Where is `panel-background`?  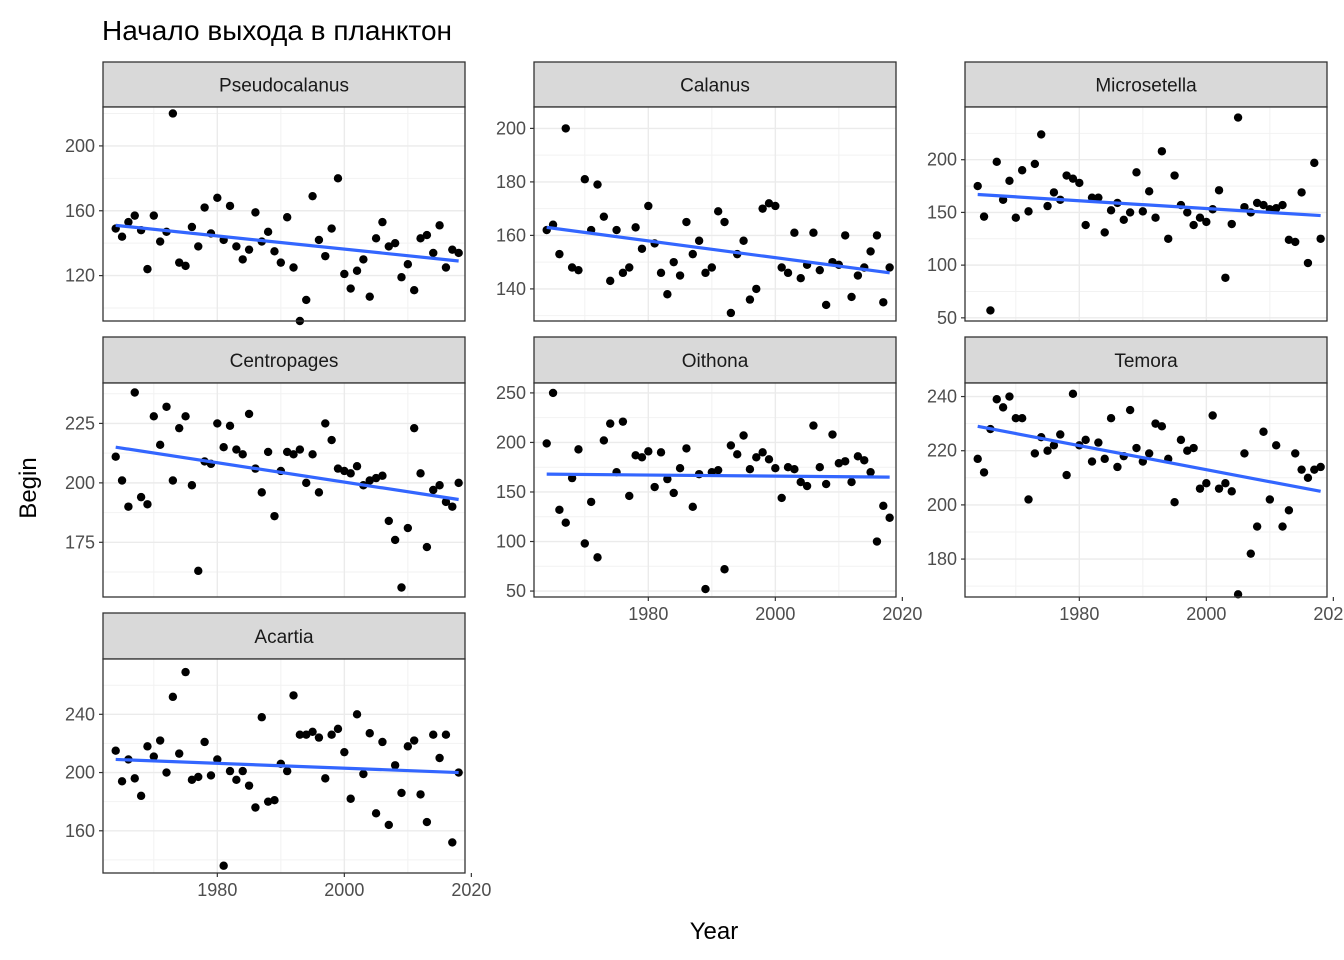
panel-background is located at coordinates (715, 490).